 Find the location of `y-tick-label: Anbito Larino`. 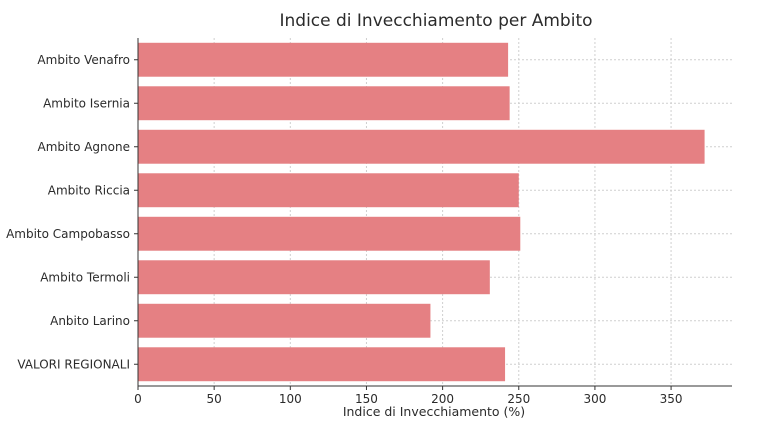

y-tick-label: Anbito Larino is located at coordinates (90, 321).